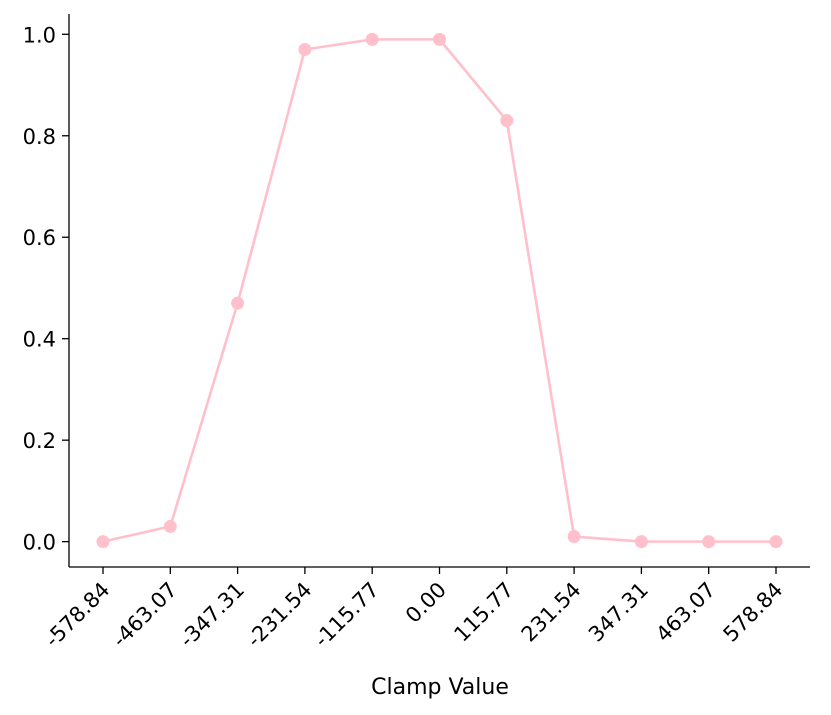  Describe the element at coordinates (753, 612) in the screenshot. I see `x-tick-label: 578.84` at that location.